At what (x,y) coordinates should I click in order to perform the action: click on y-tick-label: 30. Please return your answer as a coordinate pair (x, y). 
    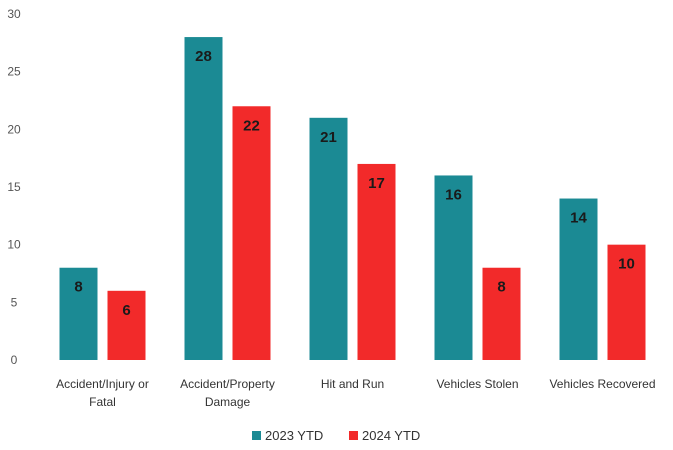
    Looking at the image, I should click on (14, 14).